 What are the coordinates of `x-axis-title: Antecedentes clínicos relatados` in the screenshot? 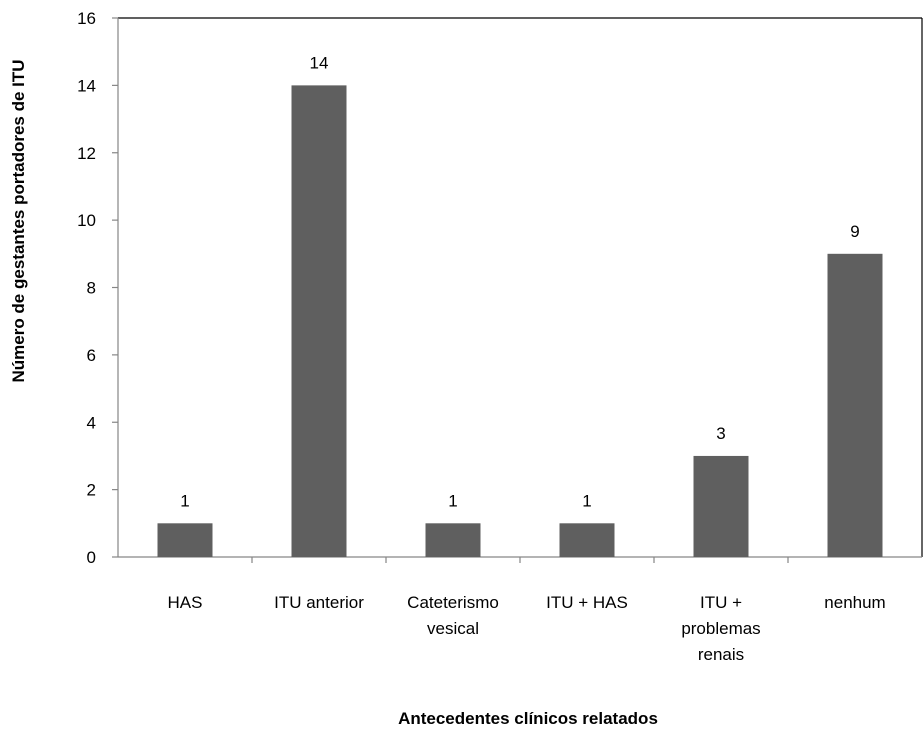 It's located at (528, 718).